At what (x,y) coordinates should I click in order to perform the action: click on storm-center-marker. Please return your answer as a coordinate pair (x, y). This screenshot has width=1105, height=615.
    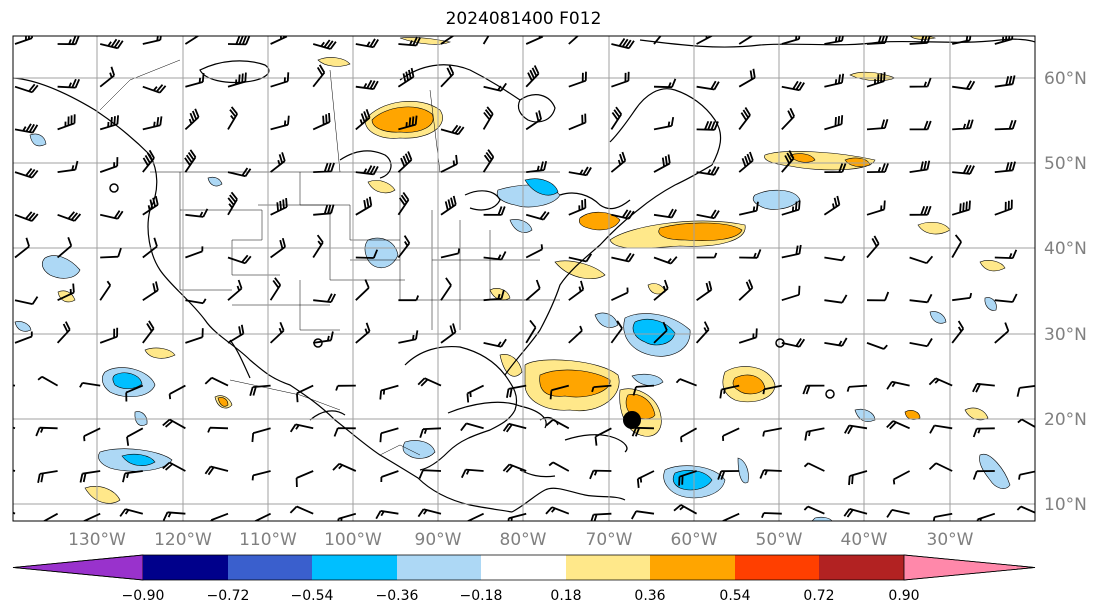
    Looking at the image, I should click on (632, 420).